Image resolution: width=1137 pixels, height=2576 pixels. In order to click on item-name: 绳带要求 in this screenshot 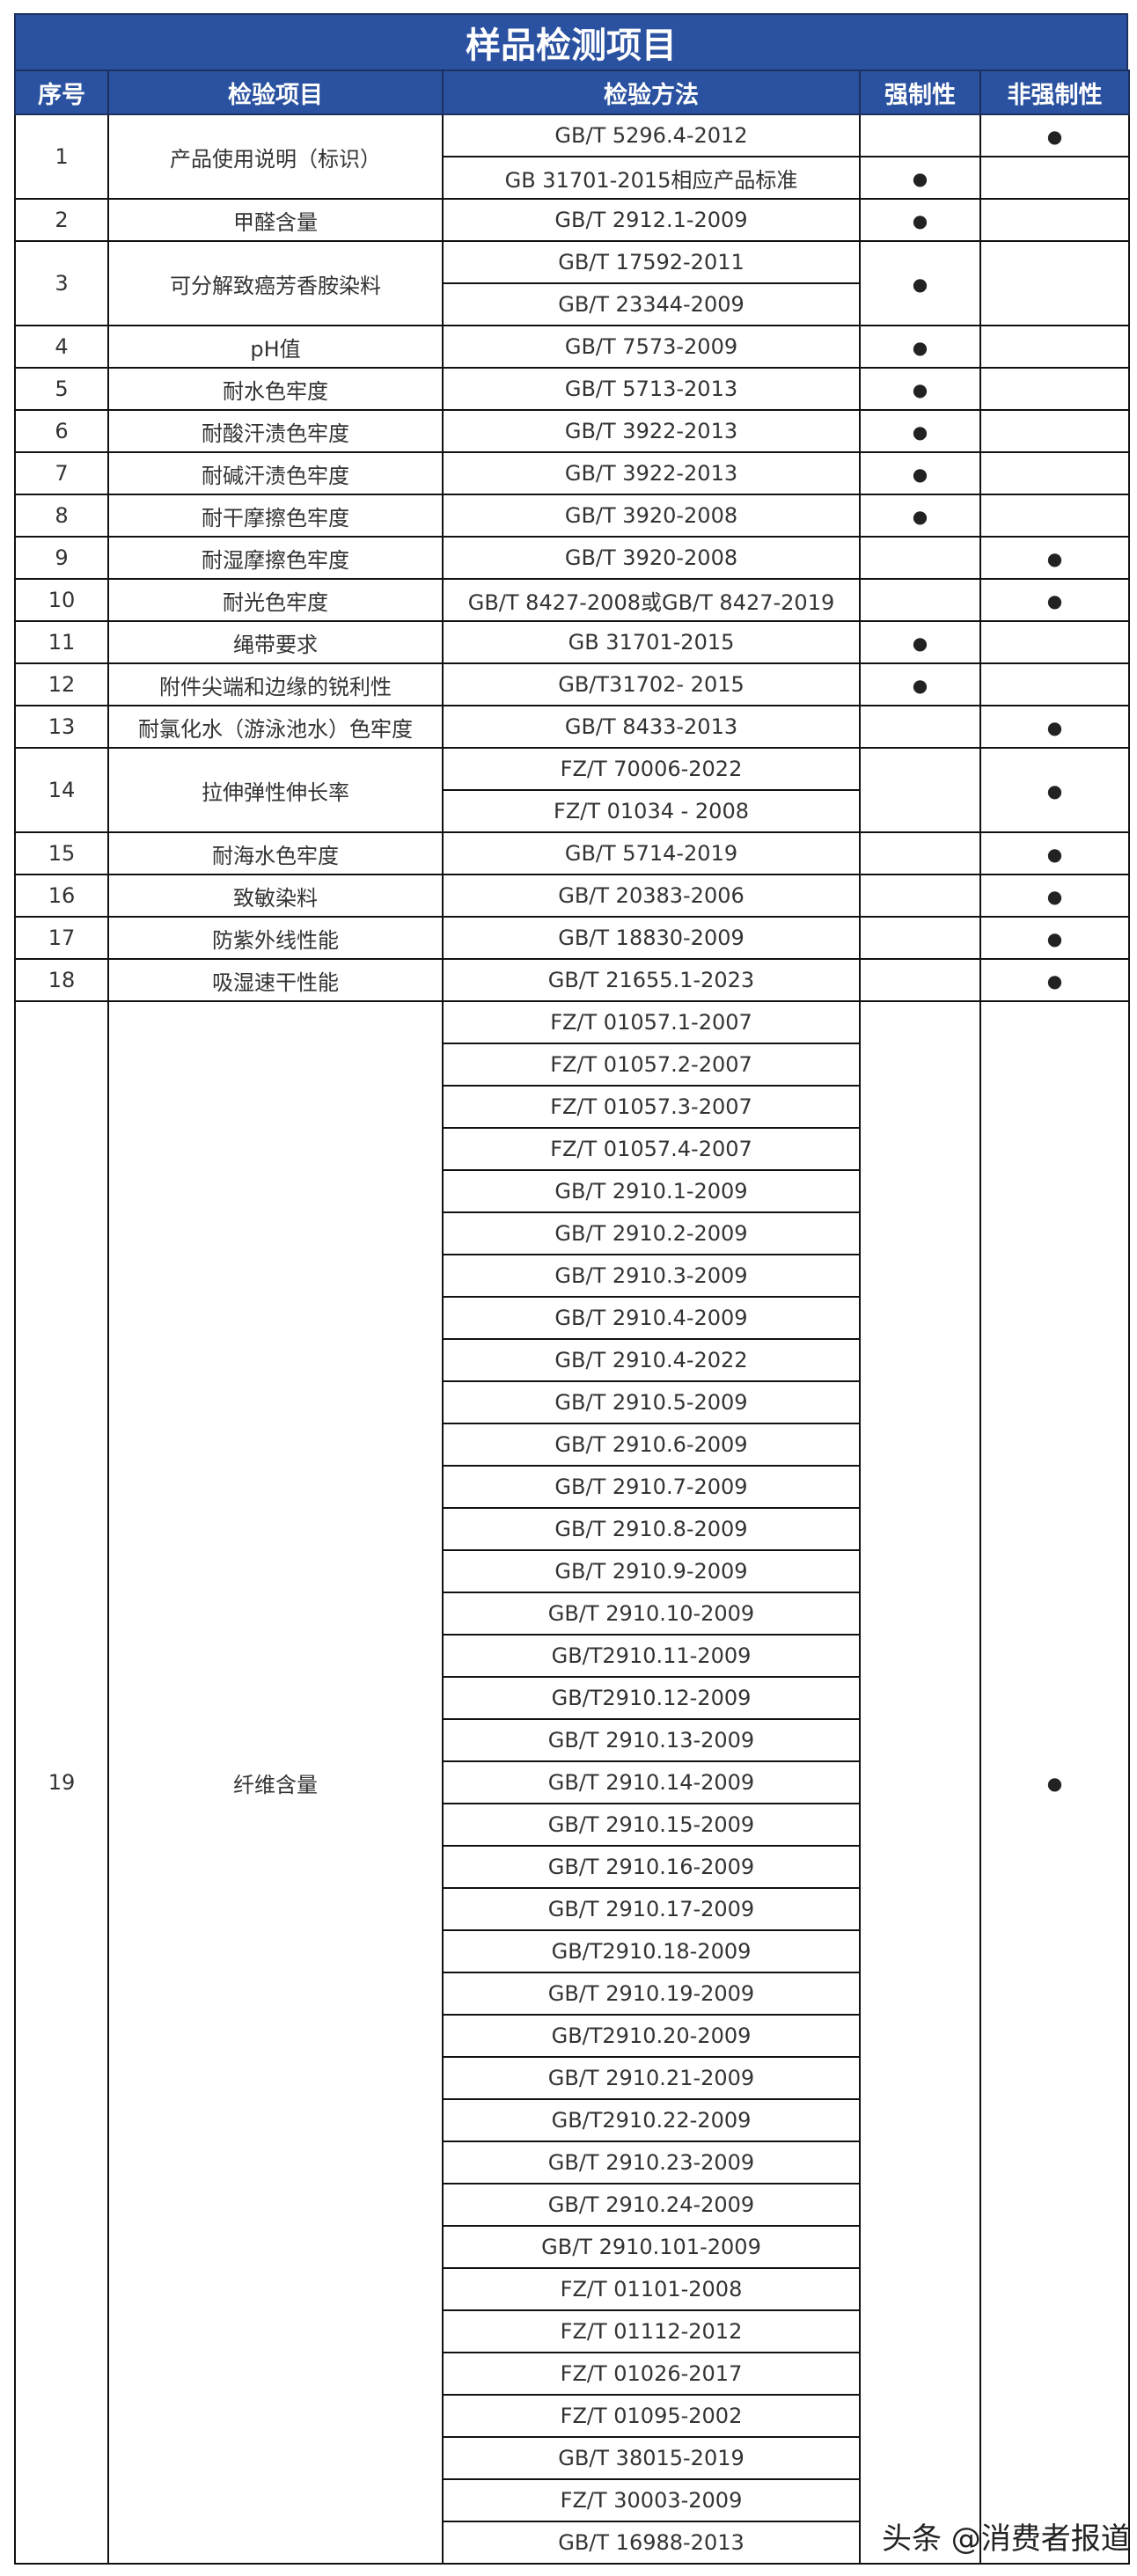, I will do `click(275, 642)`.